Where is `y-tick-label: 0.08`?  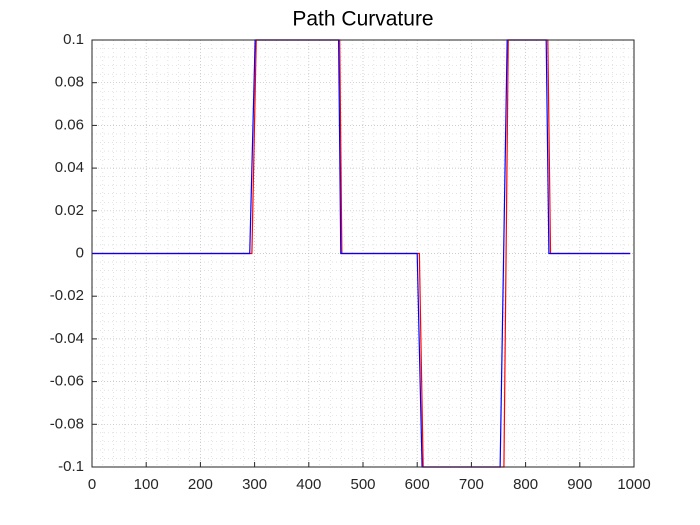 y-tick-label: 0.08 is located at coordinates (69, 82).